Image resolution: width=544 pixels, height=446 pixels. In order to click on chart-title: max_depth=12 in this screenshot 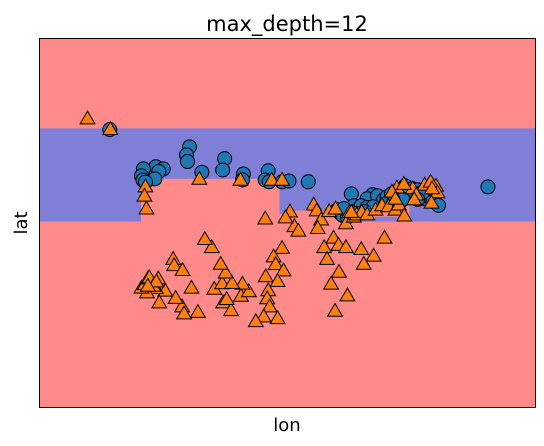, I will do `click(287, 24)`.